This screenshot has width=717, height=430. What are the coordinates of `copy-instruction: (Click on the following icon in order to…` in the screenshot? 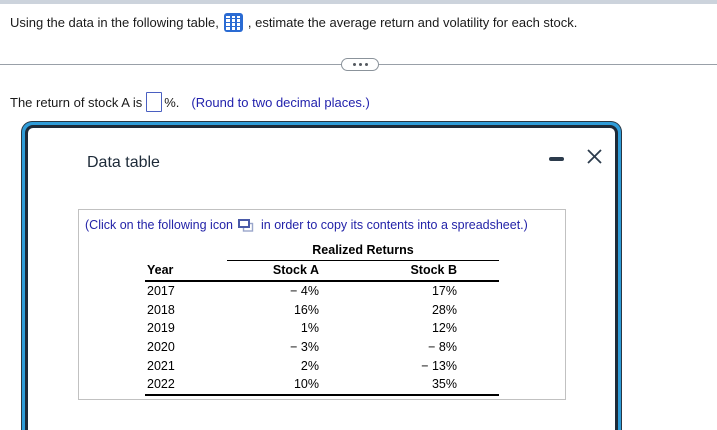 It's located at (306, 225).